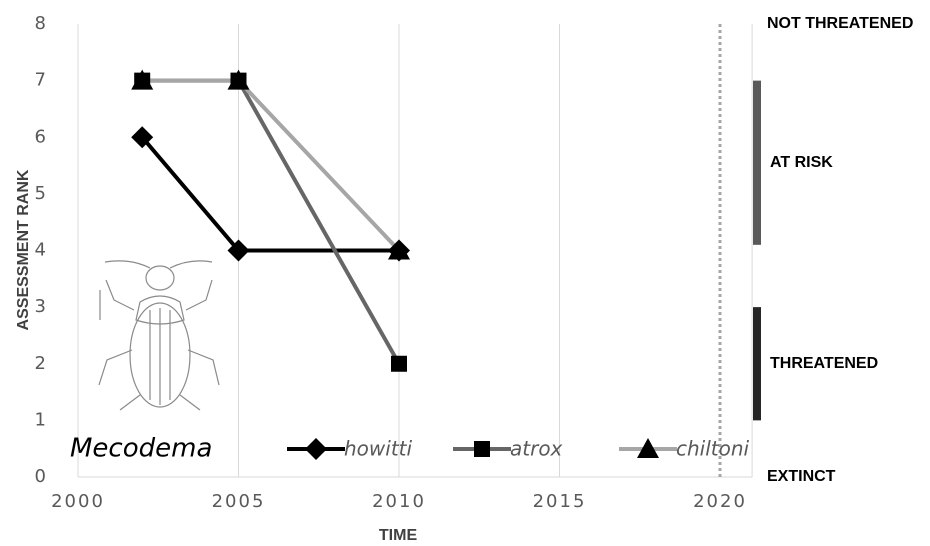 The width and height of the screenshot is (930, 546). I want to click on status-label: EXTINCT, so click(801, 476).